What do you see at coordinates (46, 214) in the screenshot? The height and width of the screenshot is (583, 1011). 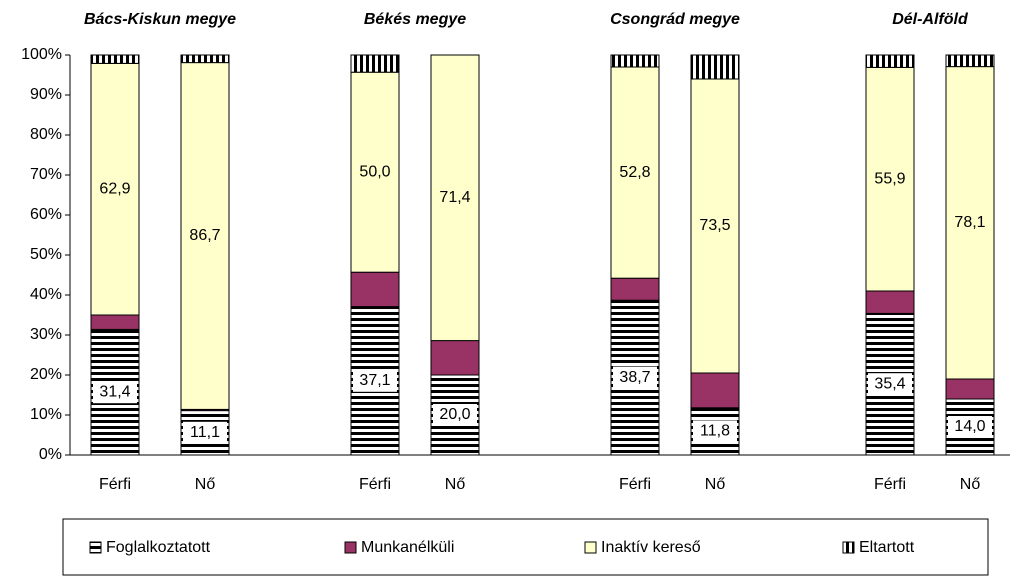 I see `y-tick-label: 60%` at bounding box center [46, 214].